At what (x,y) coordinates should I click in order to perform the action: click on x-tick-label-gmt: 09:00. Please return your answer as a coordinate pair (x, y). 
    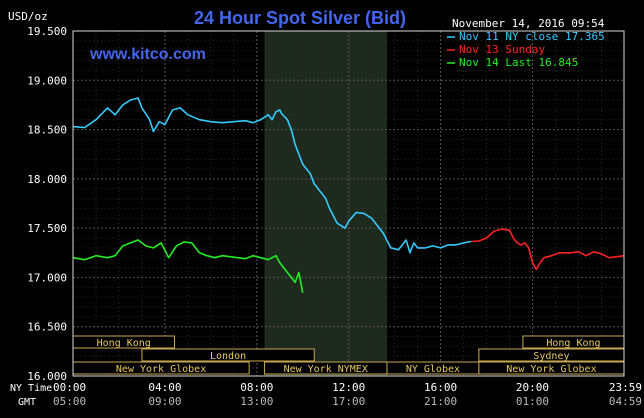
    Looking at the image, I should click on (164, 401).